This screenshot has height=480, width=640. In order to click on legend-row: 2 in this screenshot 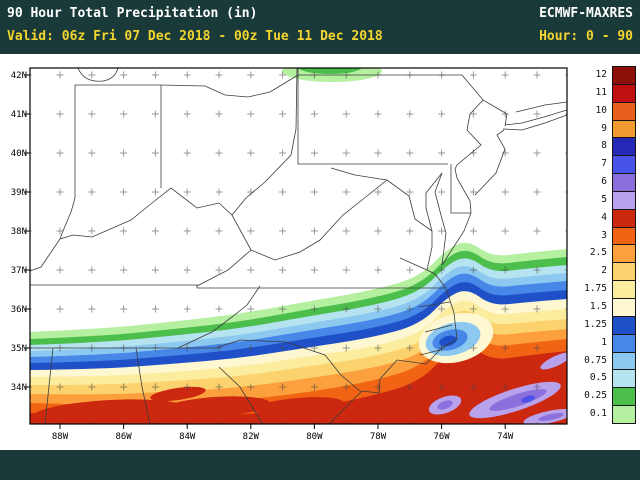, I will do `click(606, 272)`.